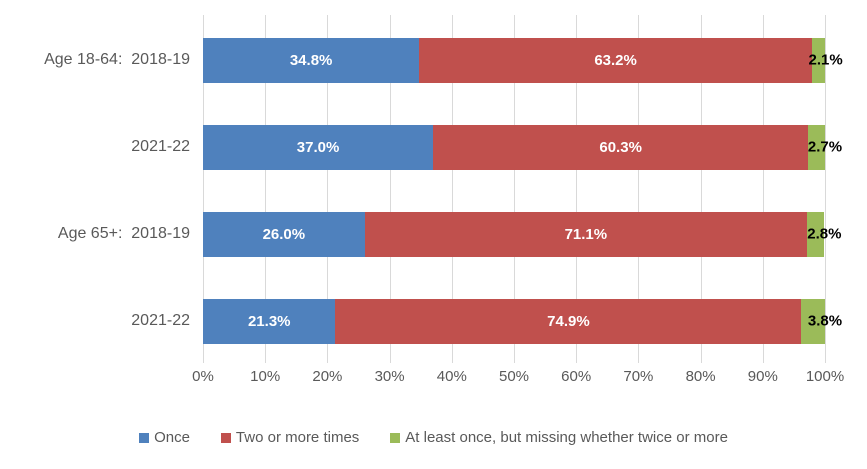 The width and height of the screenshot is (867, 469). I want to click on data-label: 26.0%, so click(284, 234).